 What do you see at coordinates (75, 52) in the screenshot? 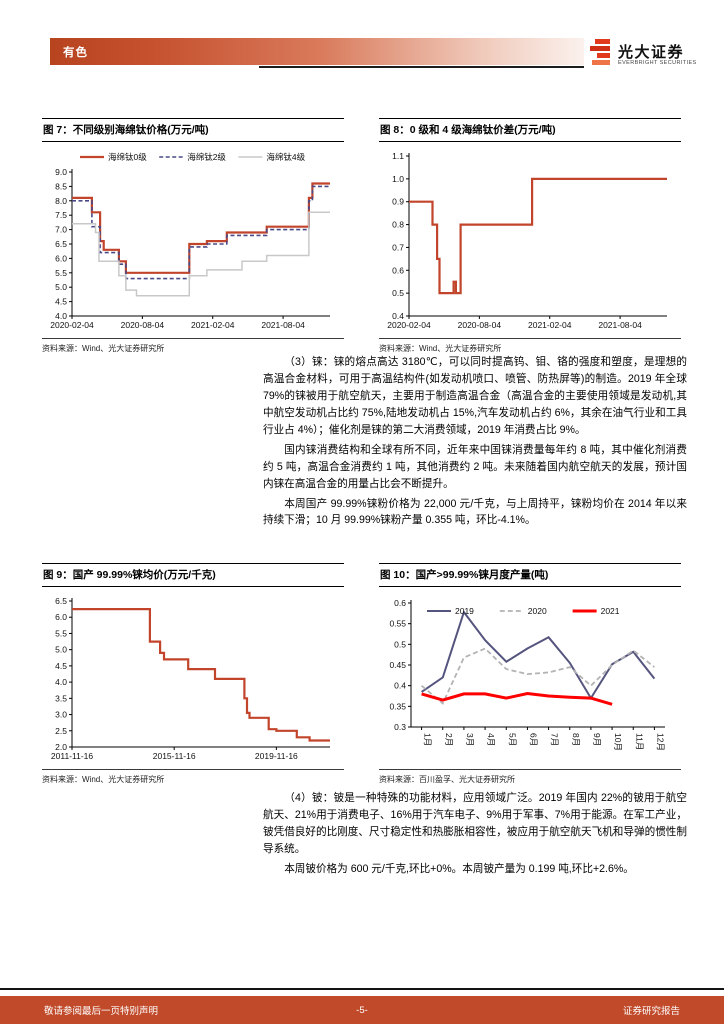
I see `section-label: 有色` at bounding box center [75, 52].